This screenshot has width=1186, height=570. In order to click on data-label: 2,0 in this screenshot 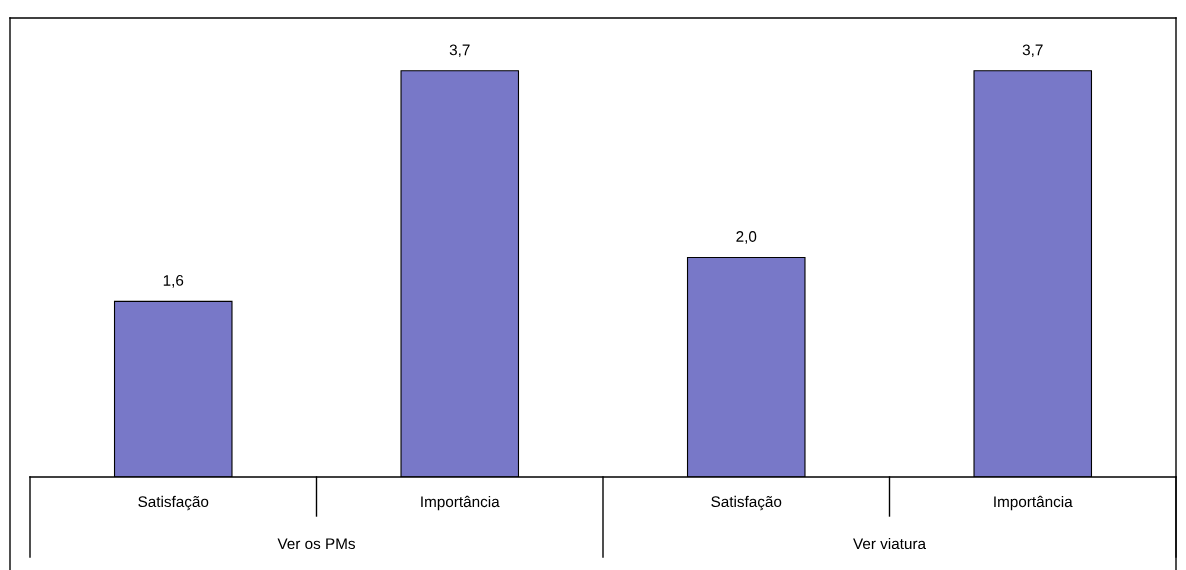, I will do `click(746, 237)`.